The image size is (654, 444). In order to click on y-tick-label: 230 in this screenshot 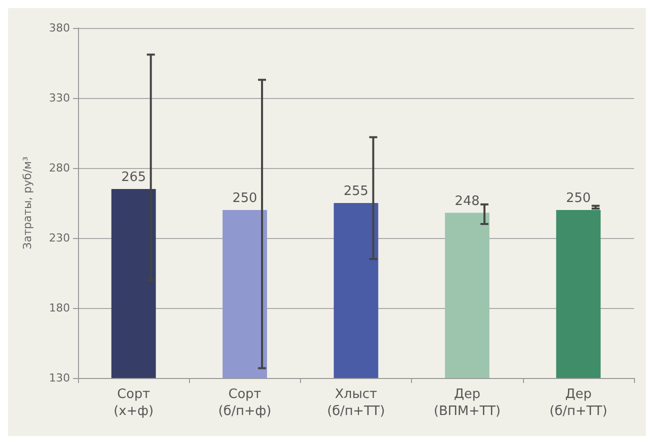, I will do `click(59, 238)`.